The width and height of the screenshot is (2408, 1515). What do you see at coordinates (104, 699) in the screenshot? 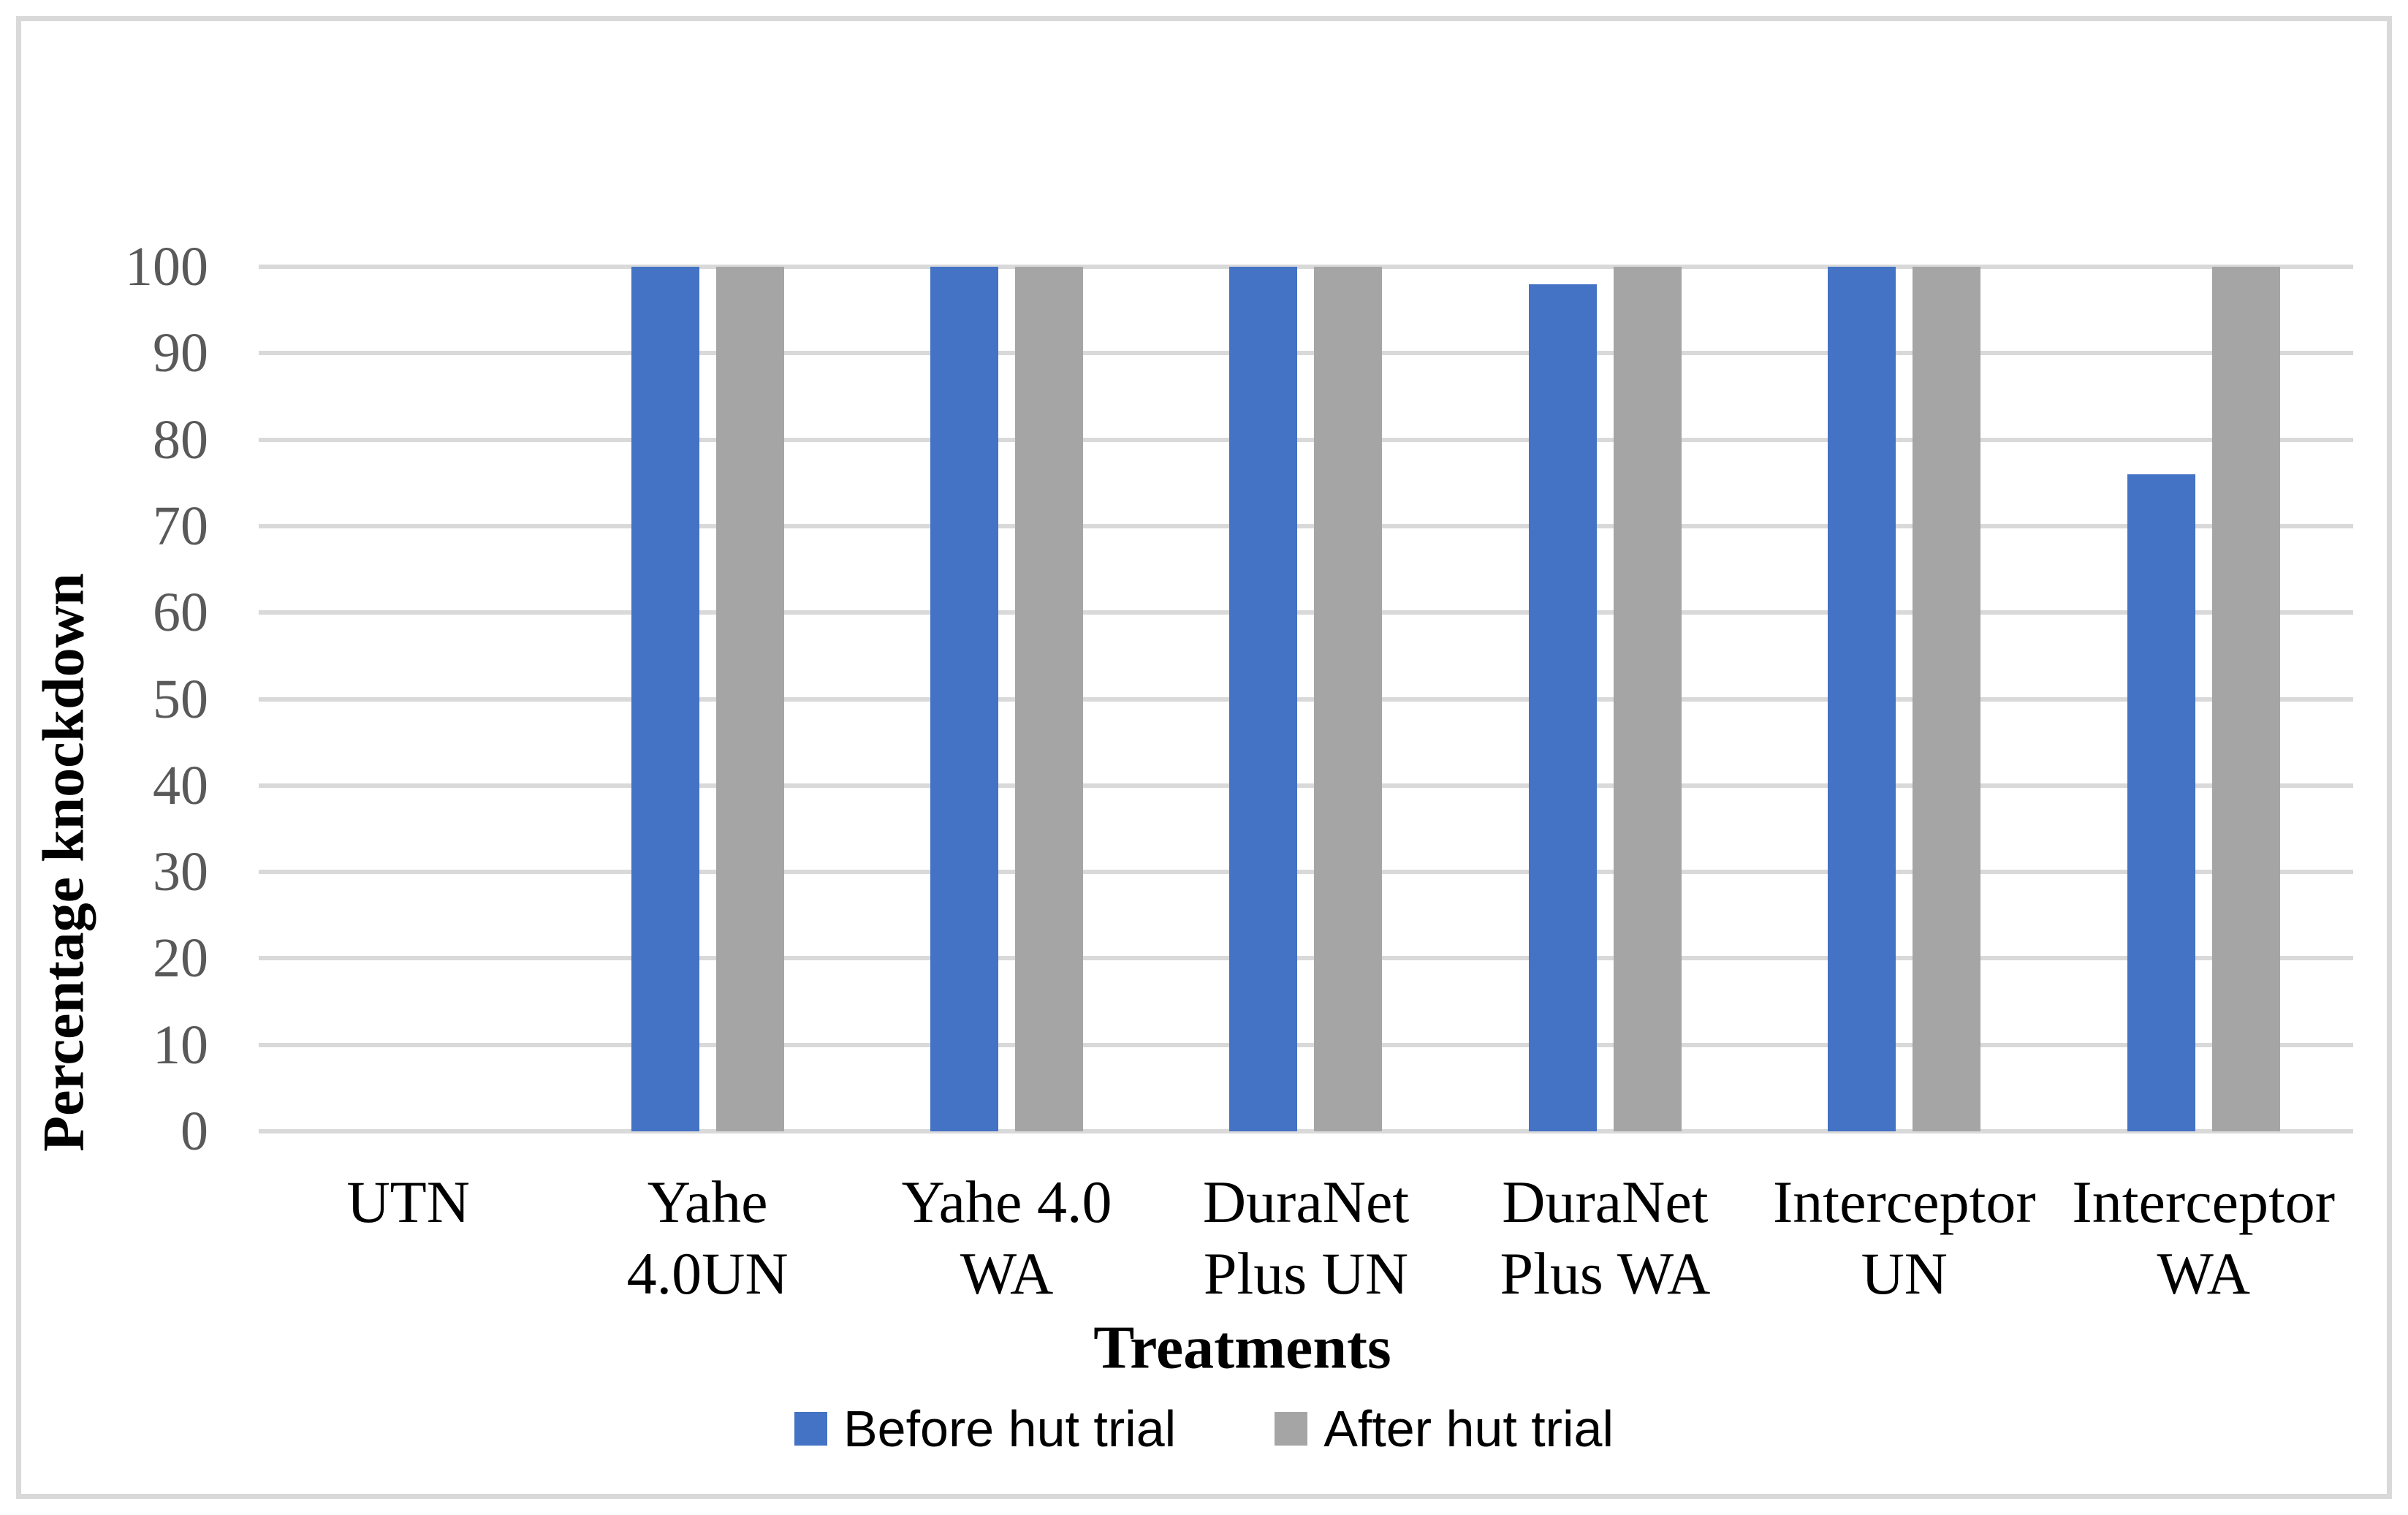
I see `y-axis-tick-labels: 100 90 80 70 60 50 40 30 20 10 0` at bounding box center [104, 699].